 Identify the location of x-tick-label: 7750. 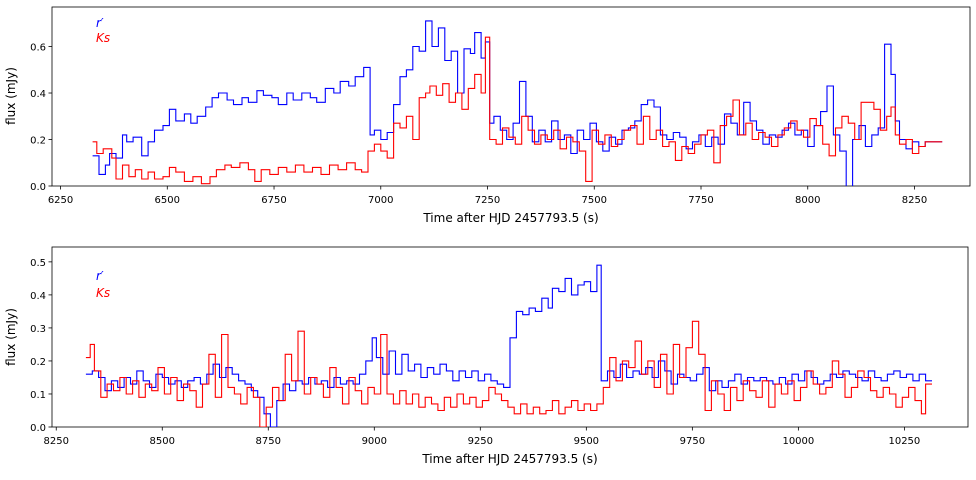
(700, 200).